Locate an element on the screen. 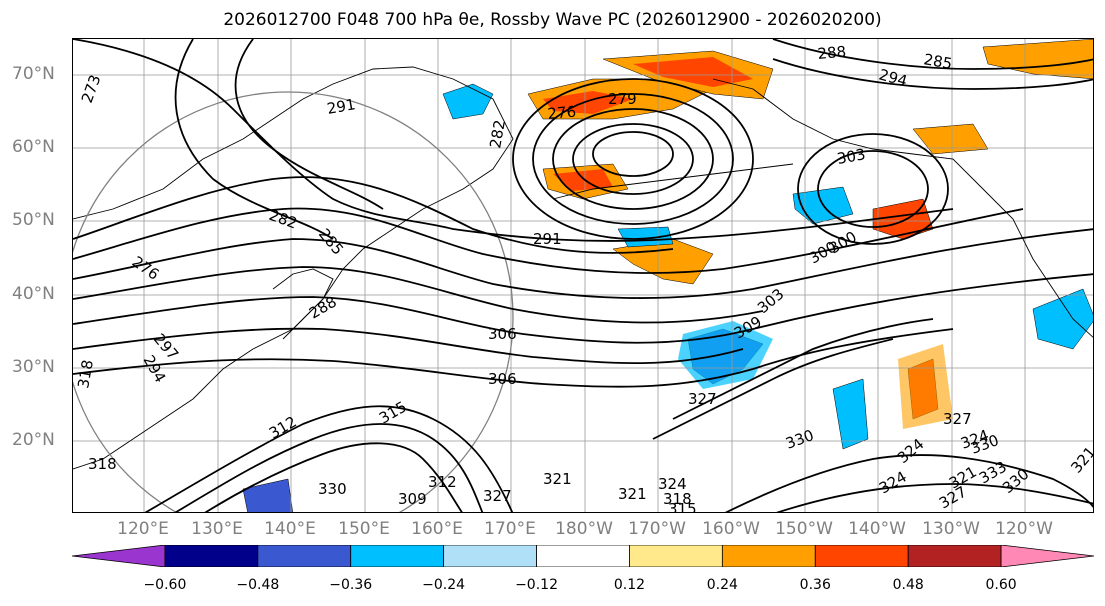 The image size is (1105, 606). shading-orange-top-right is located at coordinates (1038, 59).